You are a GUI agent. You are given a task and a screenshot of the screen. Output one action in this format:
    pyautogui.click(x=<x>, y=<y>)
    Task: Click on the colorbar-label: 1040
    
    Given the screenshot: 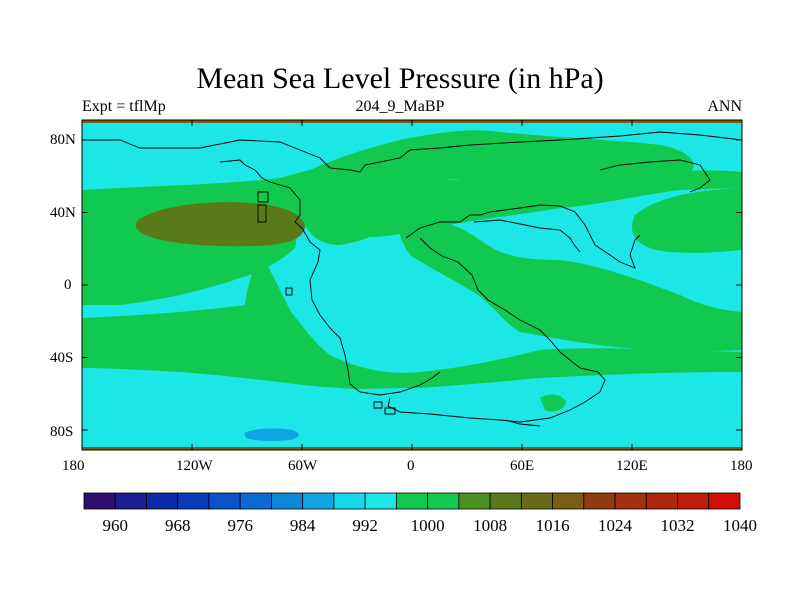 What is the action you would take?
    pyautogui.click(x=740, y=525)
    